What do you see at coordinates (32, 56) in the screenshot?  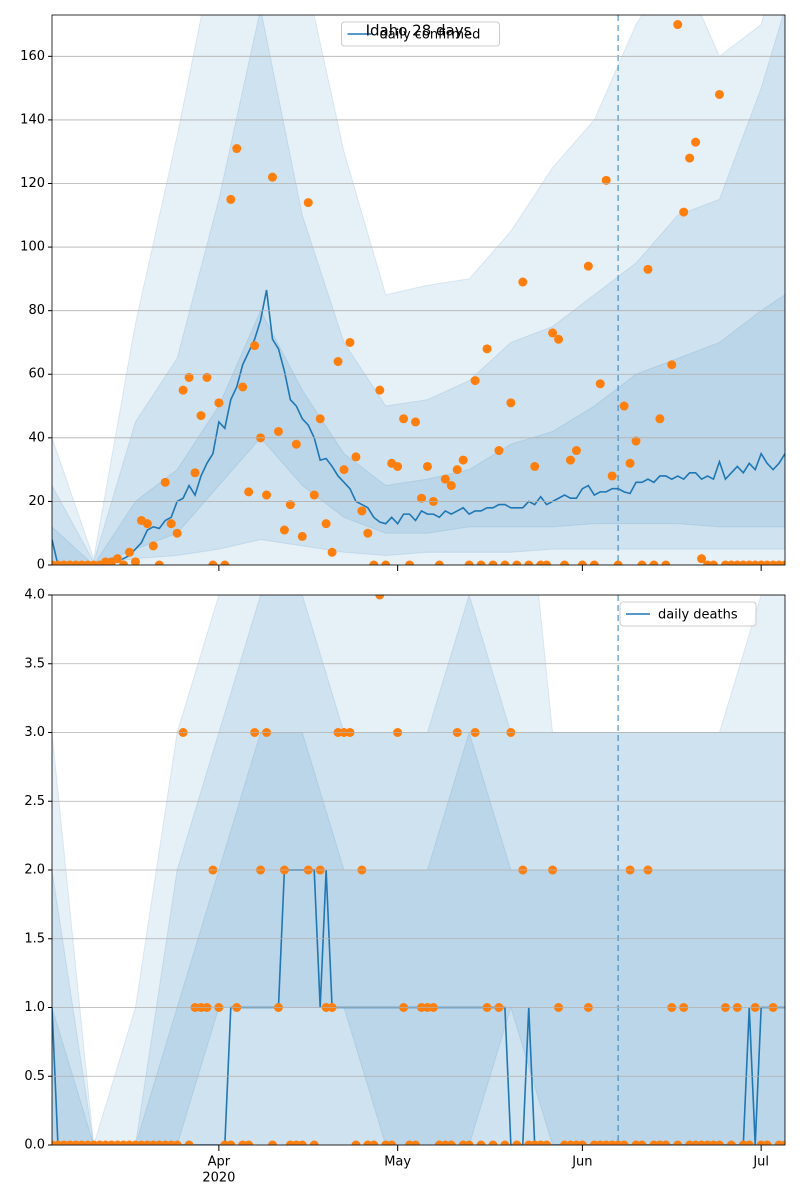 I see `y-tick-label: 160` at bounding box center [32, 56].